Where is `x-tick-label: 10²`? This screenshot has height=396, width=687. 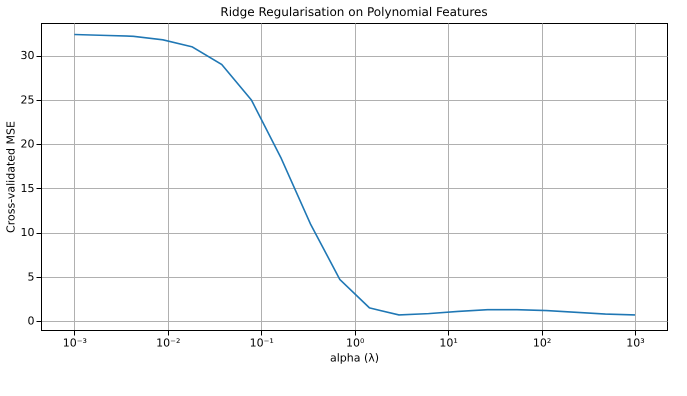 x-tick-label: 10² is located at coordinates (542, 343).